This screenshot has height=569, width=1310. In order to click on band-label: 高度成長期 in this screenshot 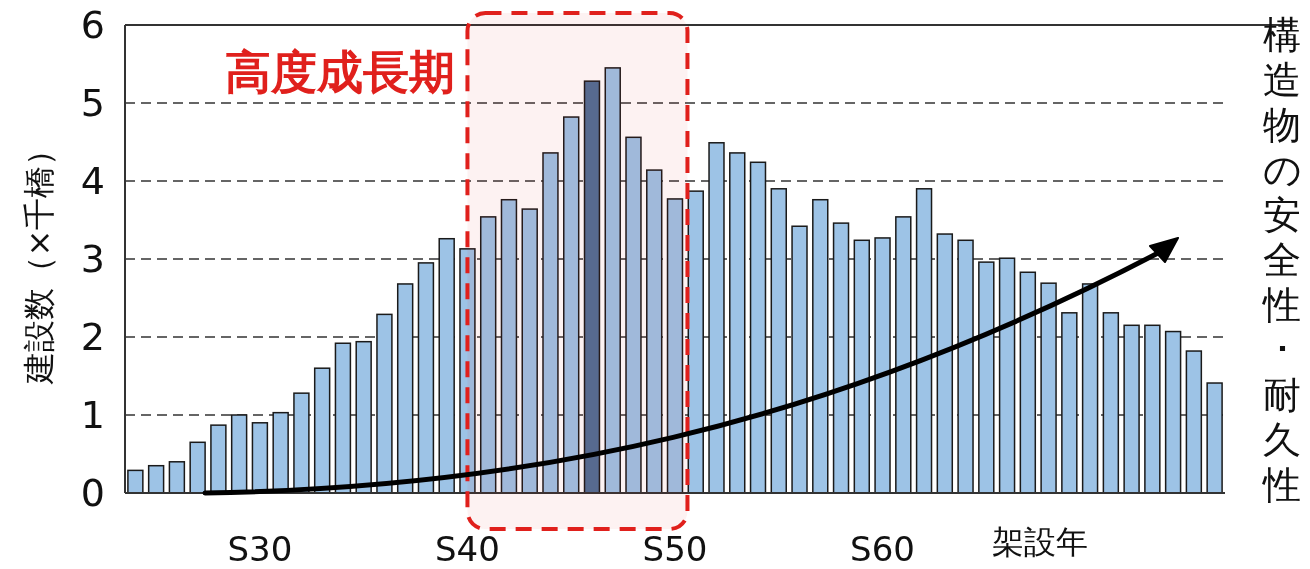, I will do `click(340, 72)`.